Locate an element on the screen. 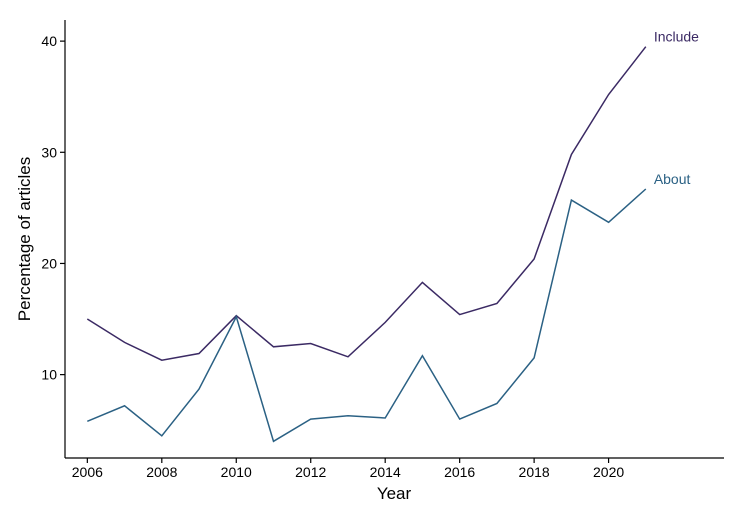  series-labels: Include About is located at coordinates (676, 108).